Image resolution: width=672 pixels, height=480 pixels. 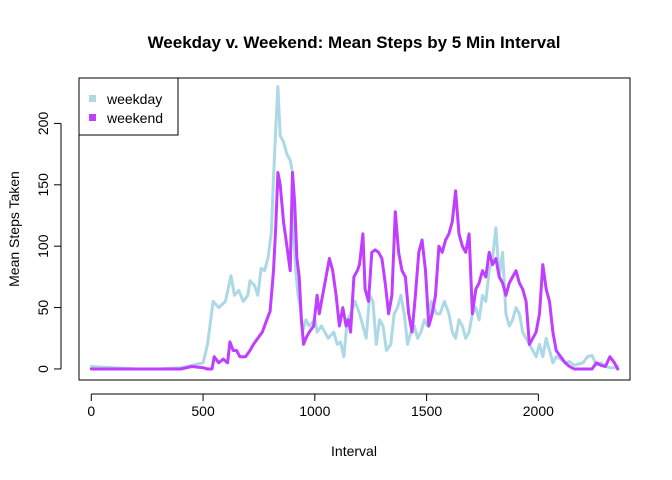 I want to click on legend: weekday weekend, so click(x=128, y=106).